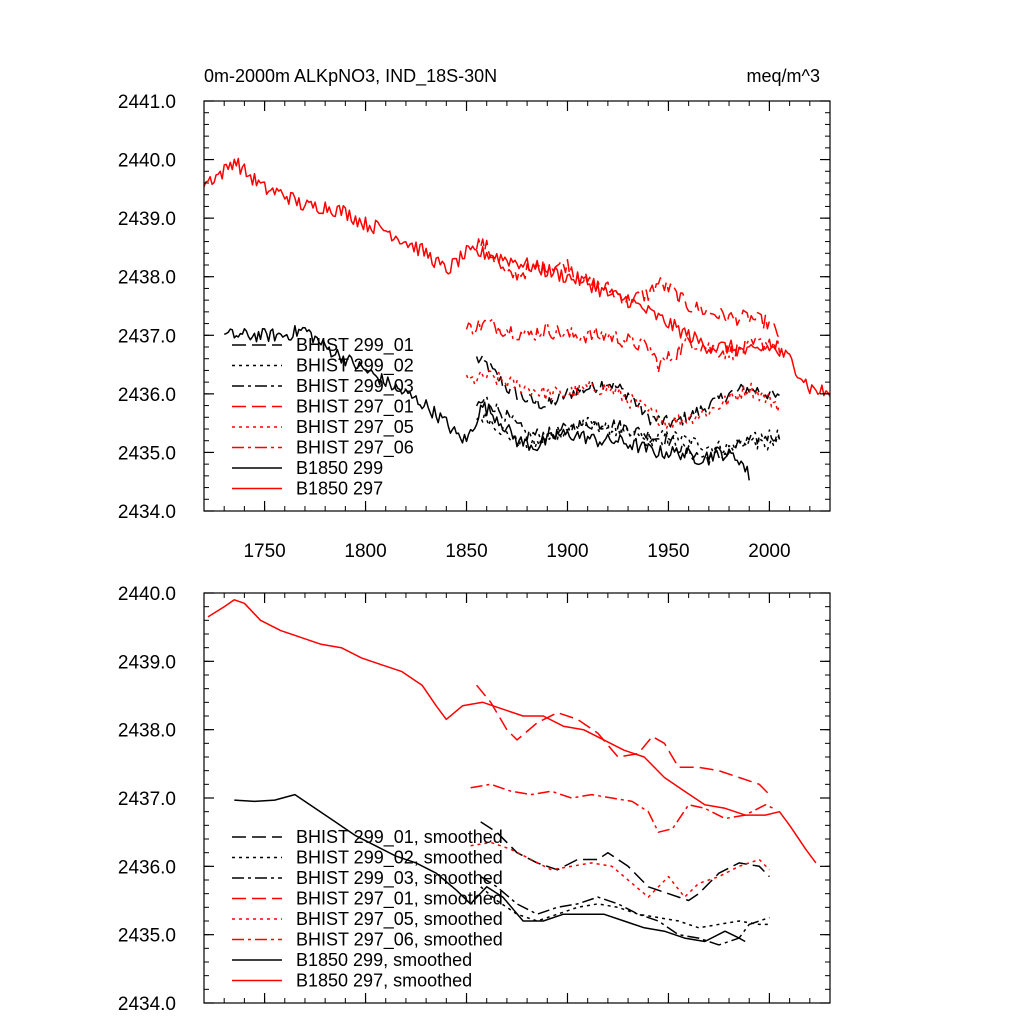  Describe the element at coordinates (350, 76) in the screenshot. I see `figure-title: 0m-2000m ALKpNO3, IND_18S-30N` at that location.